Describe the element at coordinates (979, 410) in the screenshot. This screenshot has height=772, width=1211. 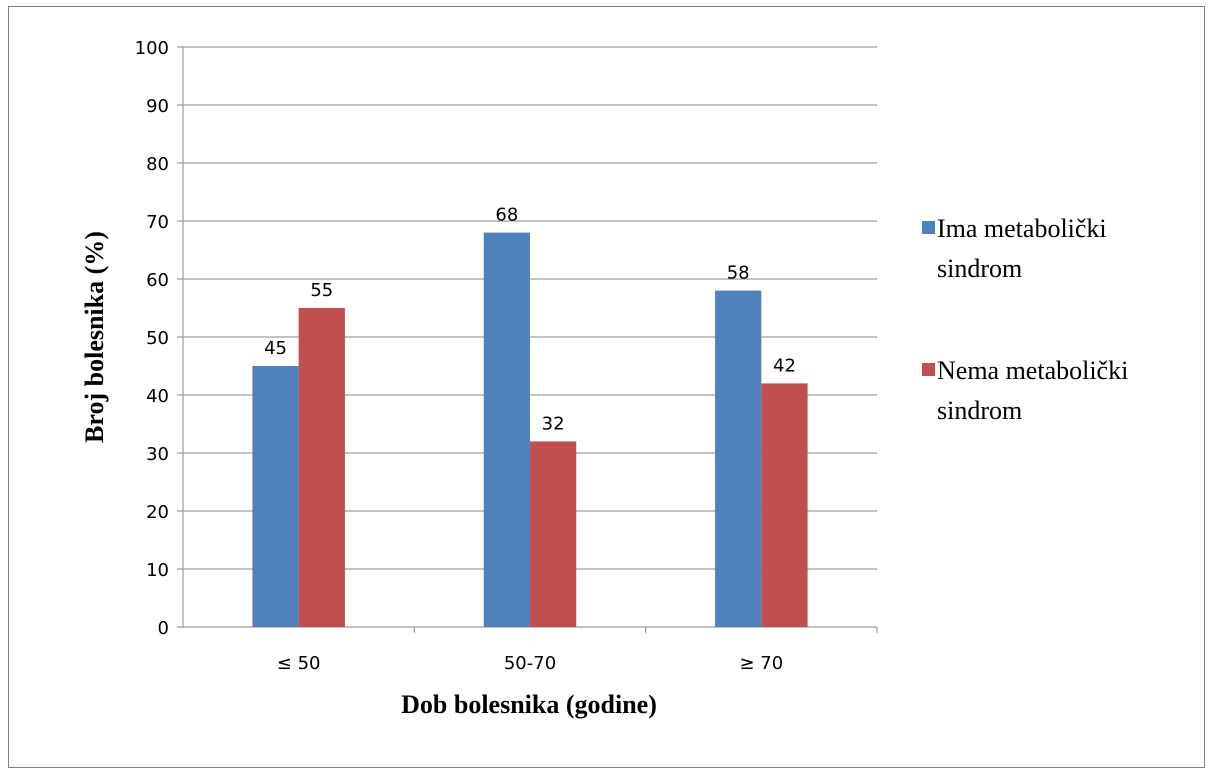
I see `legend-label-nema-line2: sindrom` at that location.